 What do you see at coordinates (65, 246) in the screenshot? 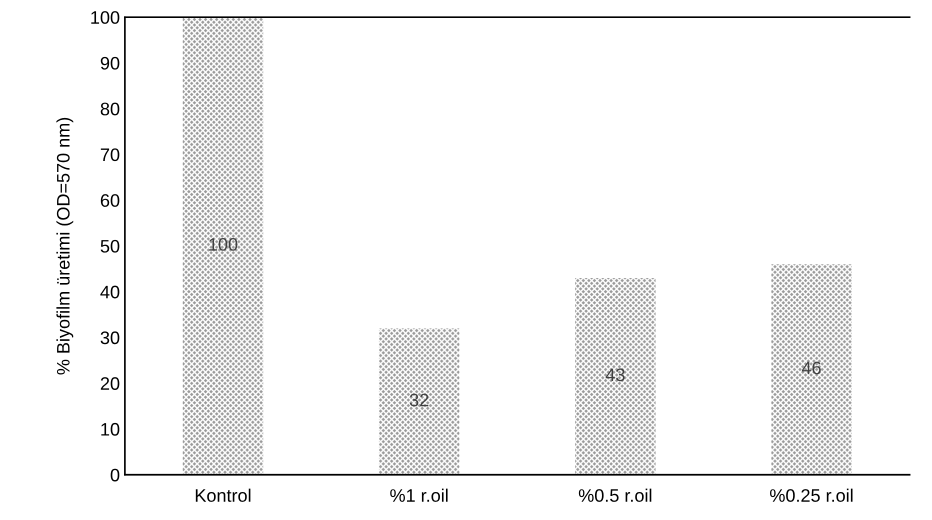
I see `y-axis-title: % Biyofilm üretimi (OD=570 nm)` at bounding box center [65, 246].